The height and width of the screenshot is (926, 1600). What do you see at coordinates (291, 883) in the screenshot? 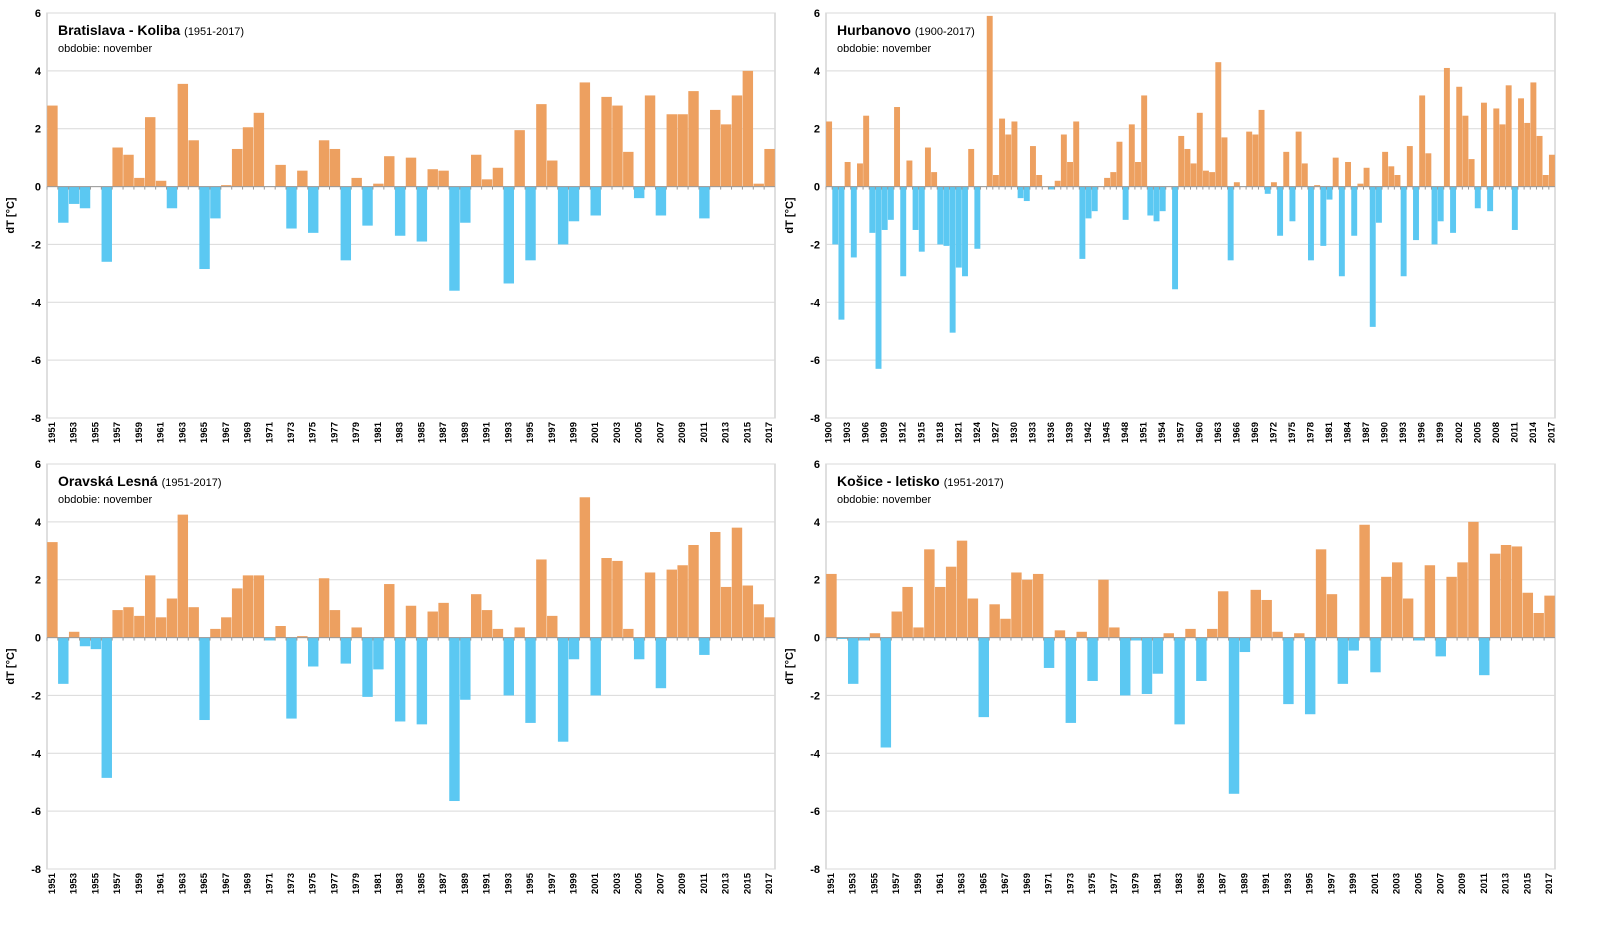
I see `x-tick-label: 1973` at bounding box center [291, 883].